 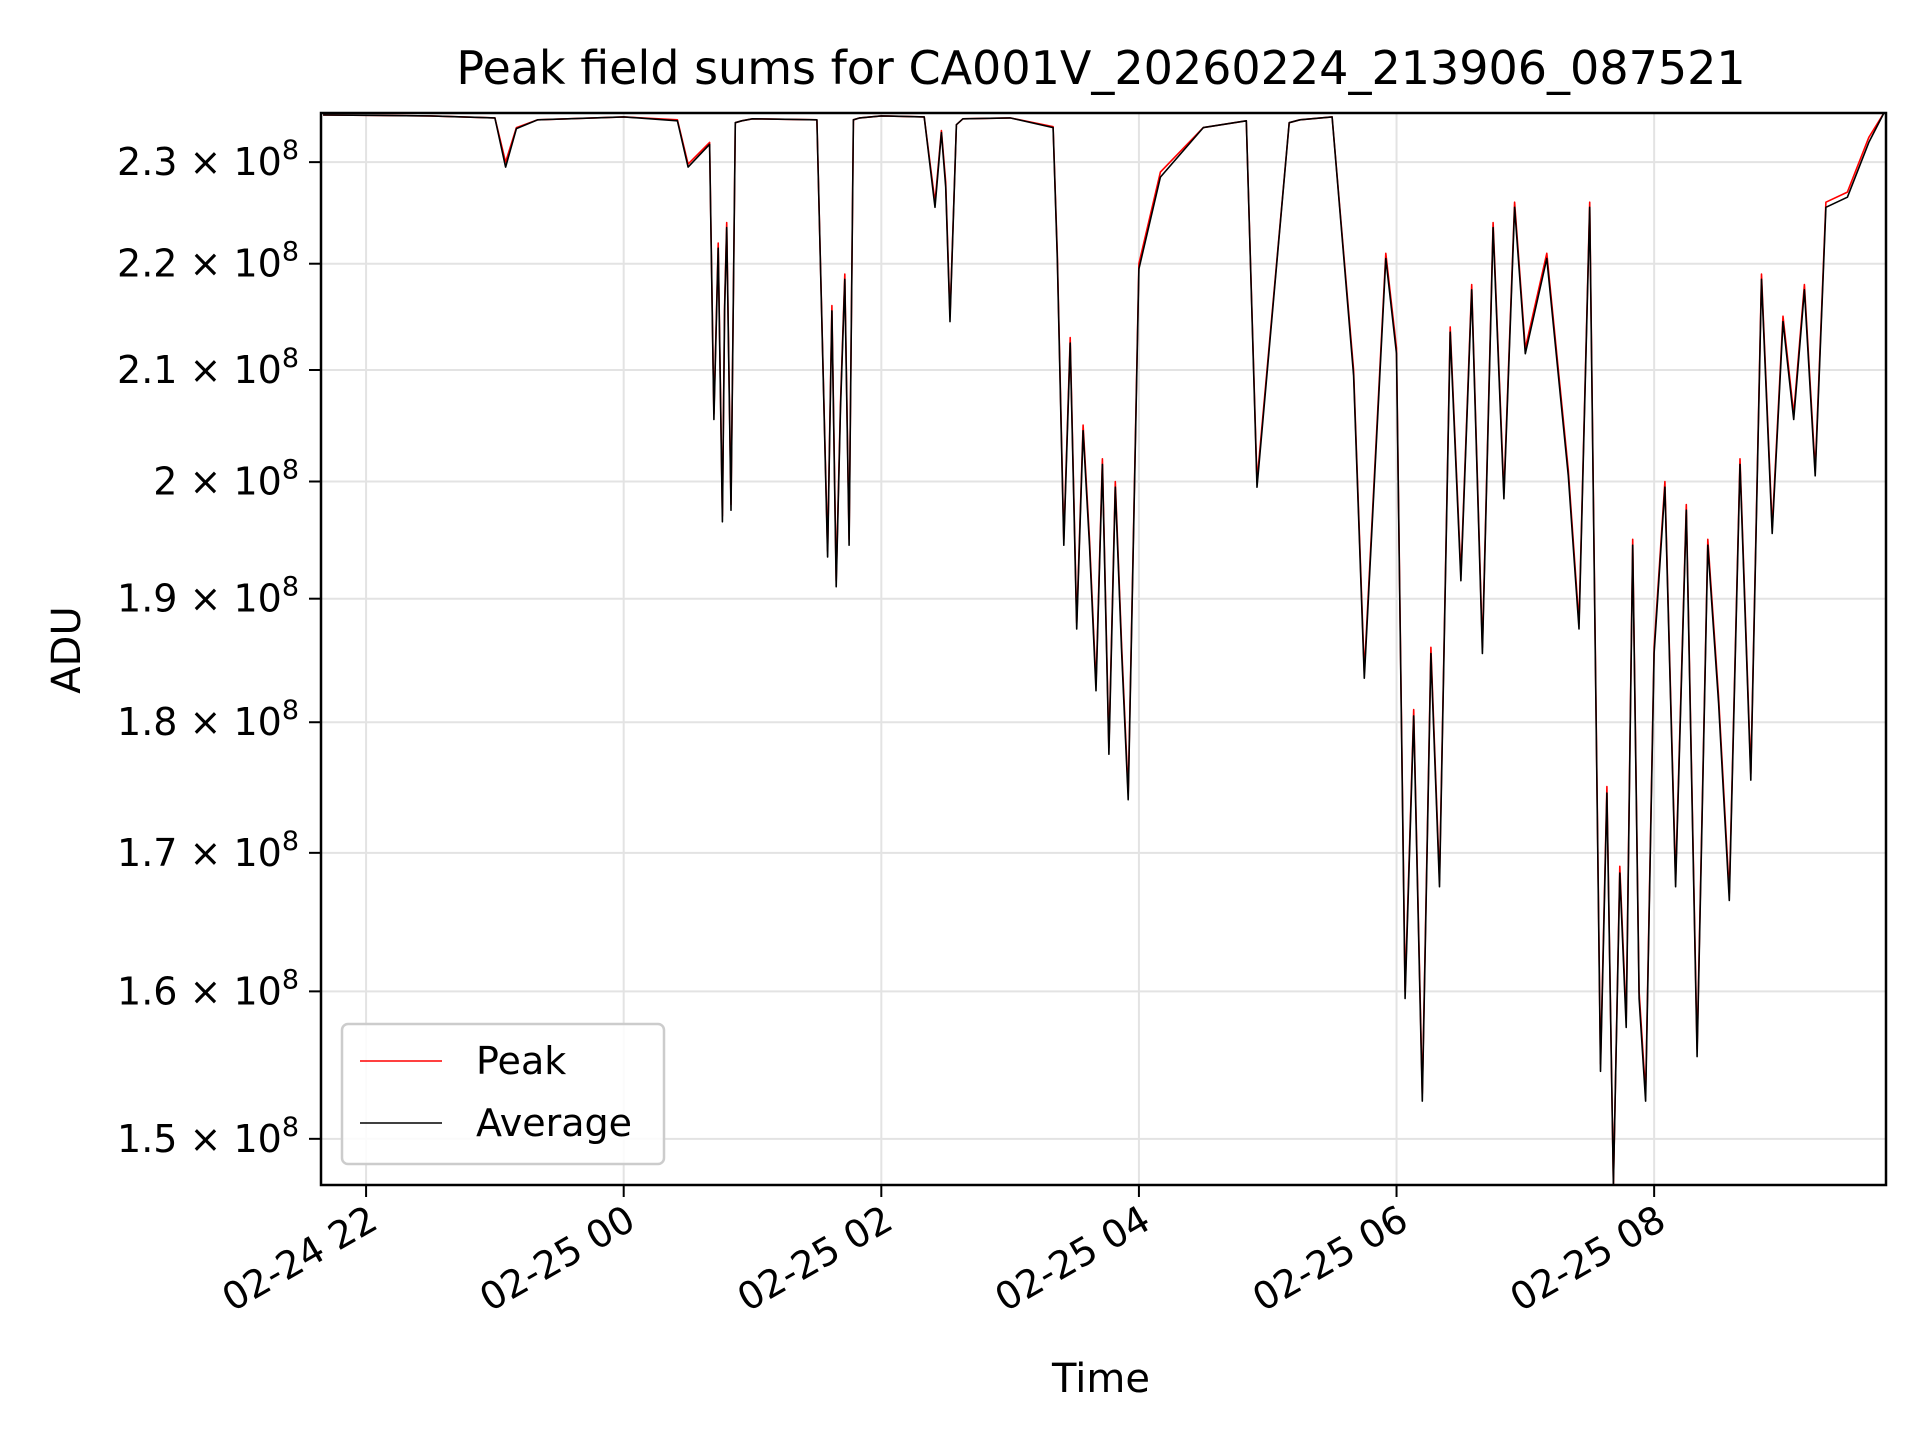 I want to click on legend: Peak Average, so click(x=503, y=1094).